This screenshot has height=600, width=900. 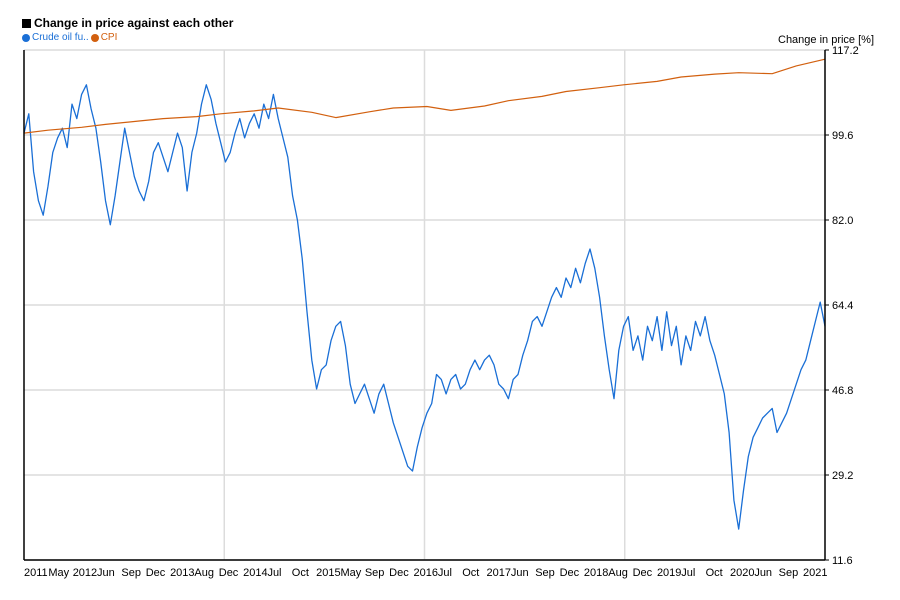 What do you see at coordinates (424, 96) in the screenshot?
I see `series-line-cpi` at bounding box center [424, 96].